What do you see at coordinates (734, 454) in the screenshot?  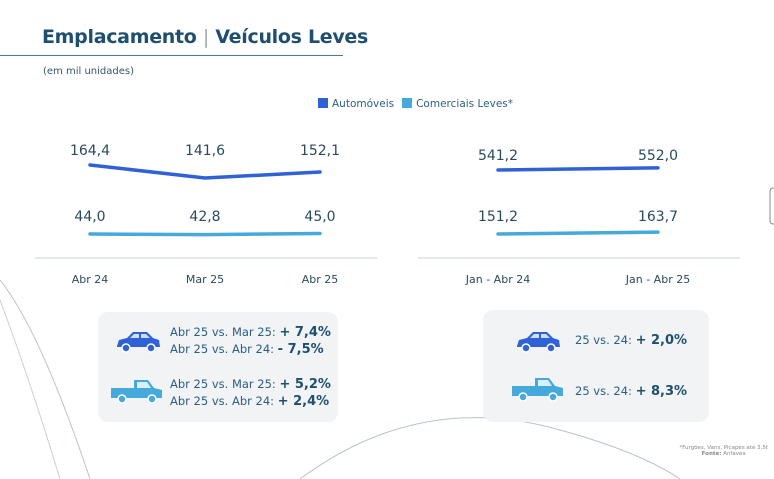 I see `source: Anfavea` at bounding box center [734, 454].